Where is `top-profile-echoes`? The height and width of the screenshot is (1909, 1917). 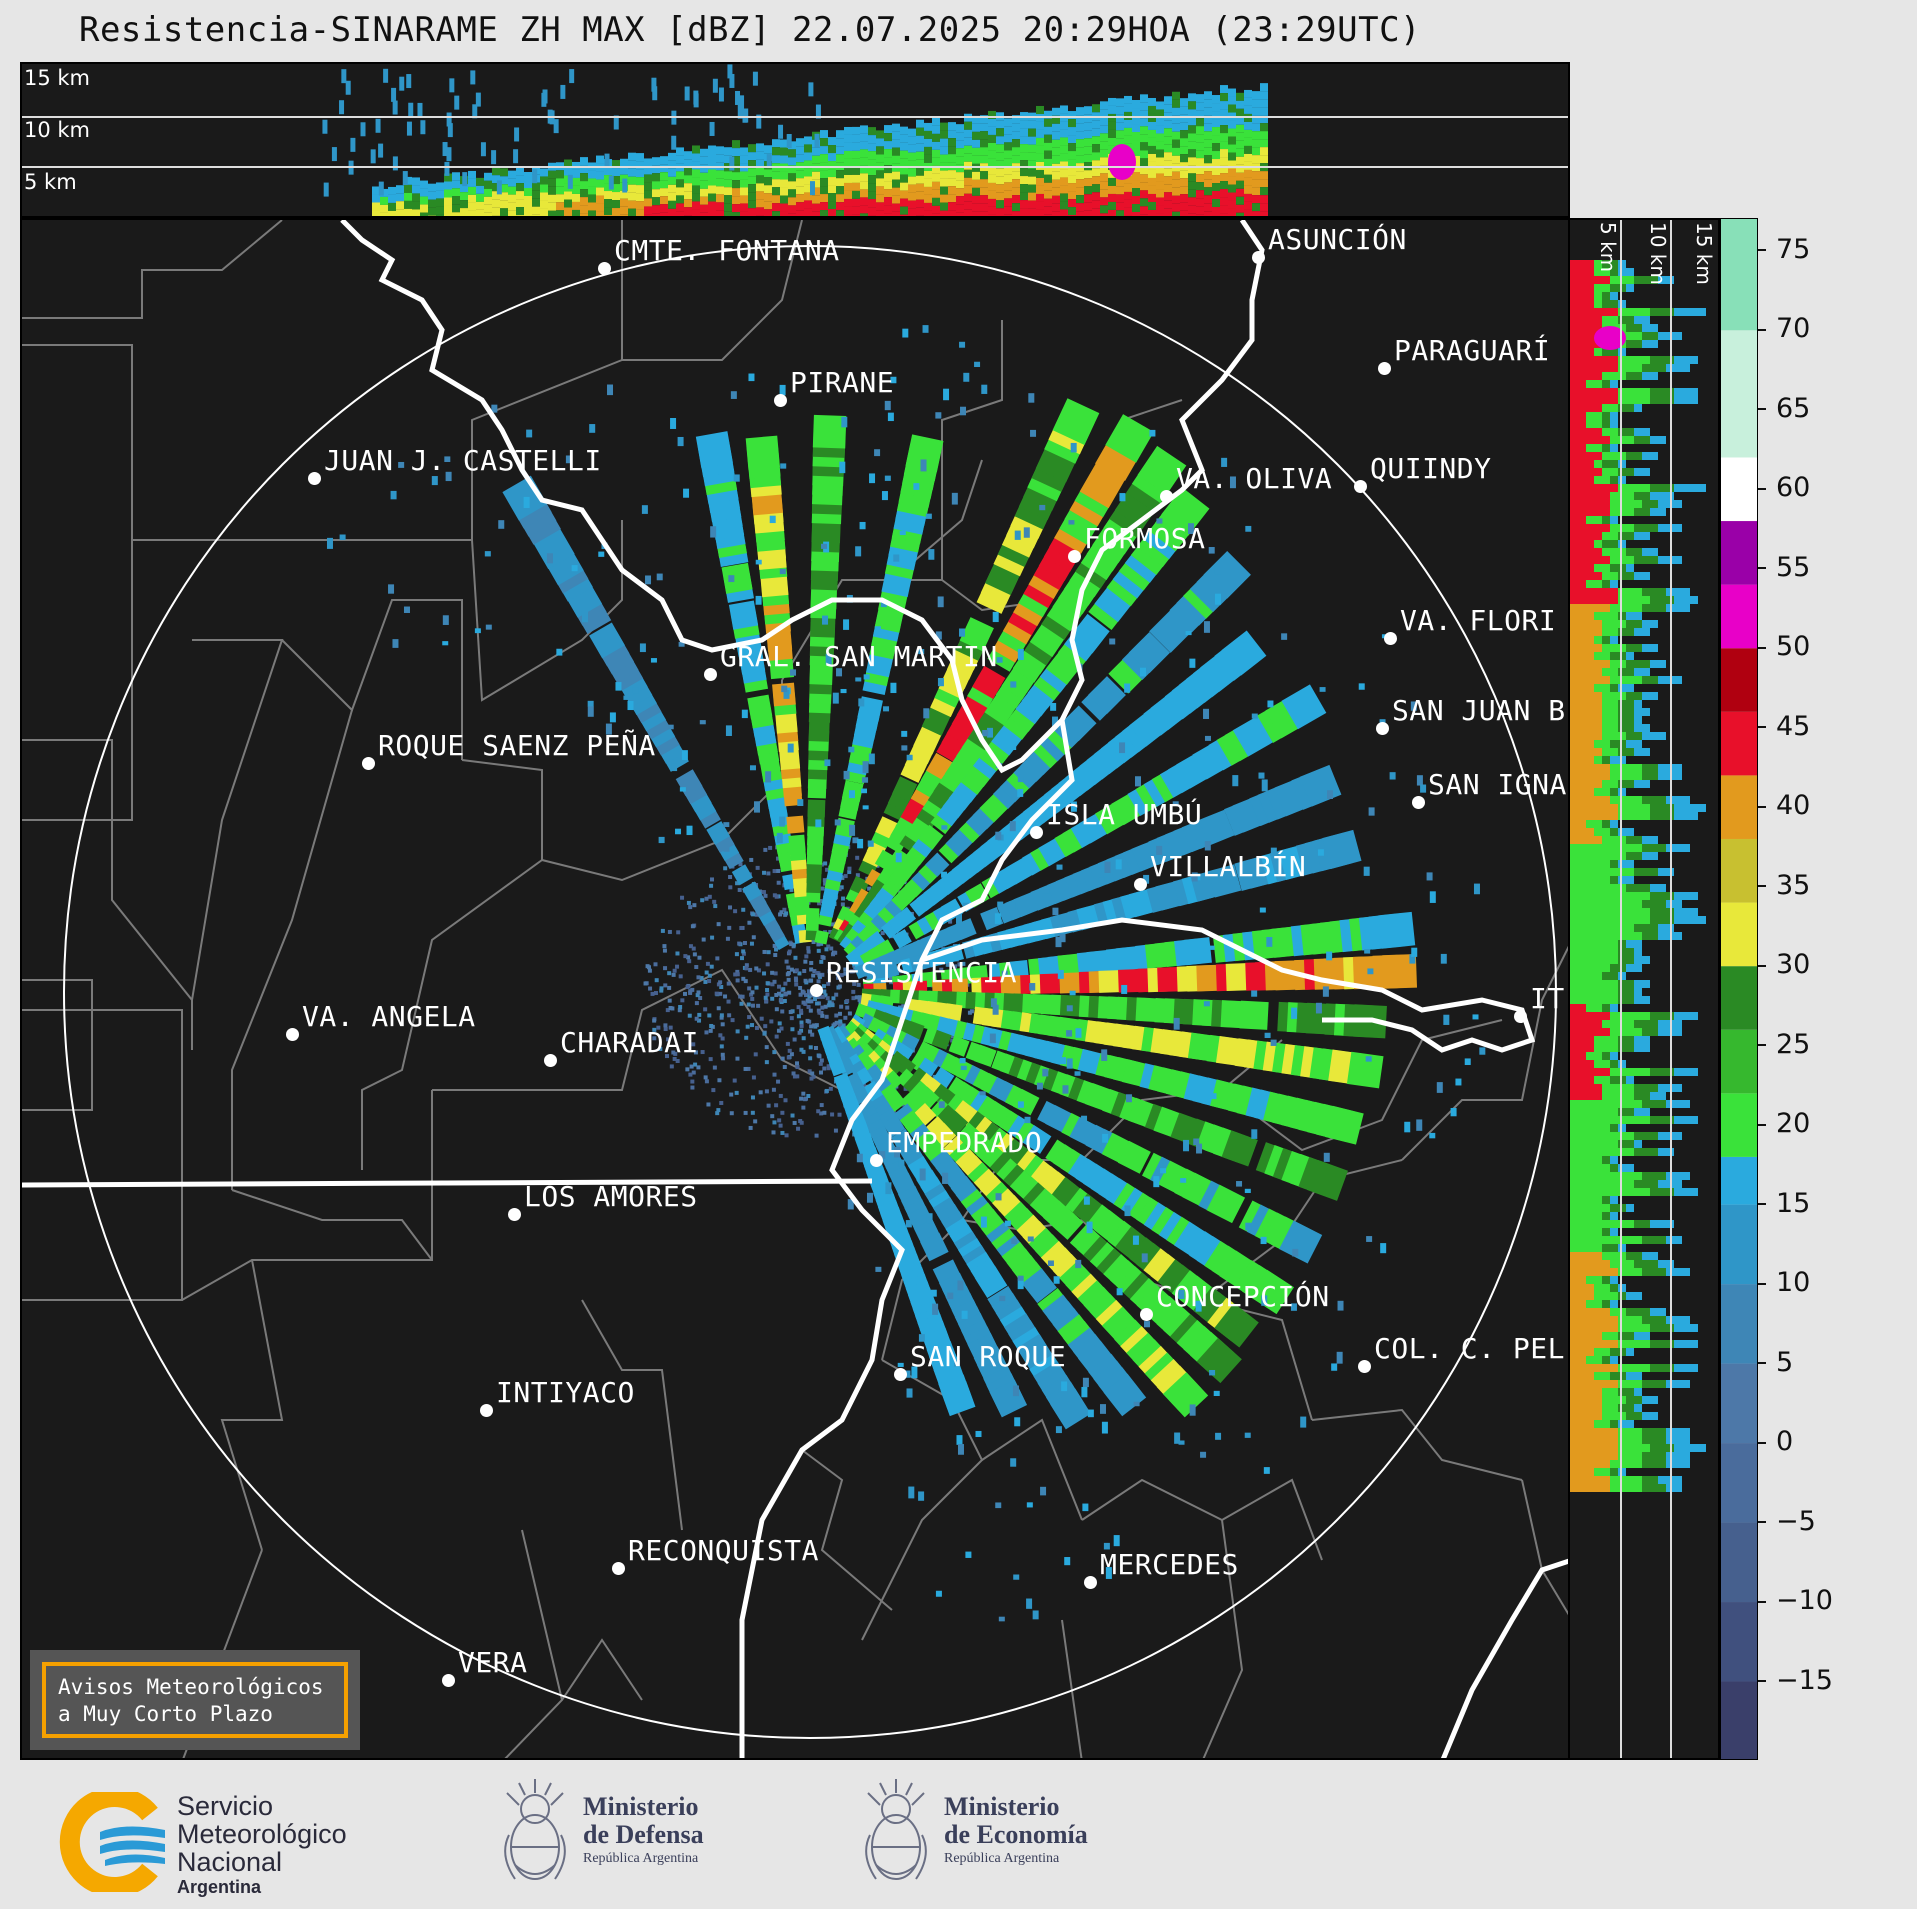 top-profile-echoes is located at coordinates (795, 140).